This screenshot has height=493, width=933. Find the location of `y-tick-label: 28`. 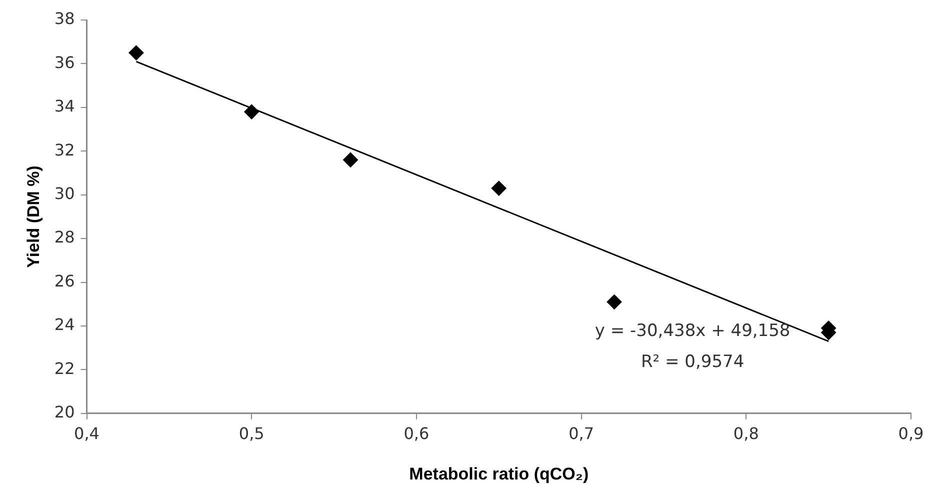

y-tick-label: 28 is located at coordinates (64, 237).